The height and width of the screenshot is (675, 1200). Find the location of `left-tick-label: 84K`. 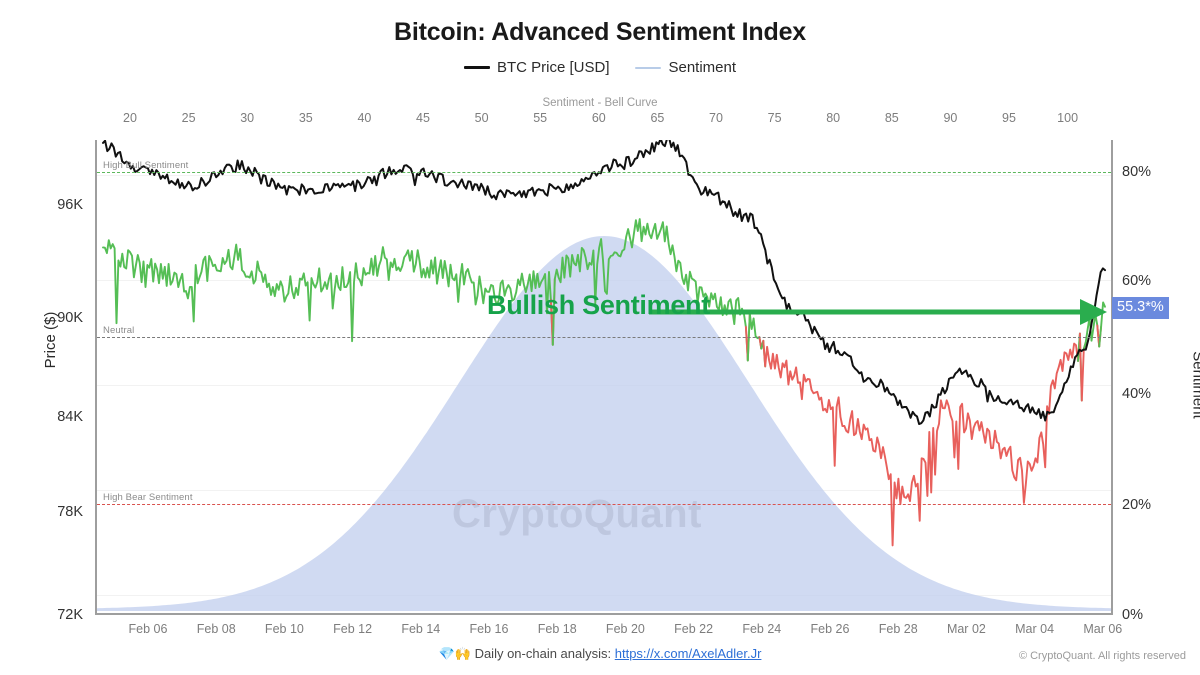

left-tick-label: 84K is located at coordinates (70, 417).